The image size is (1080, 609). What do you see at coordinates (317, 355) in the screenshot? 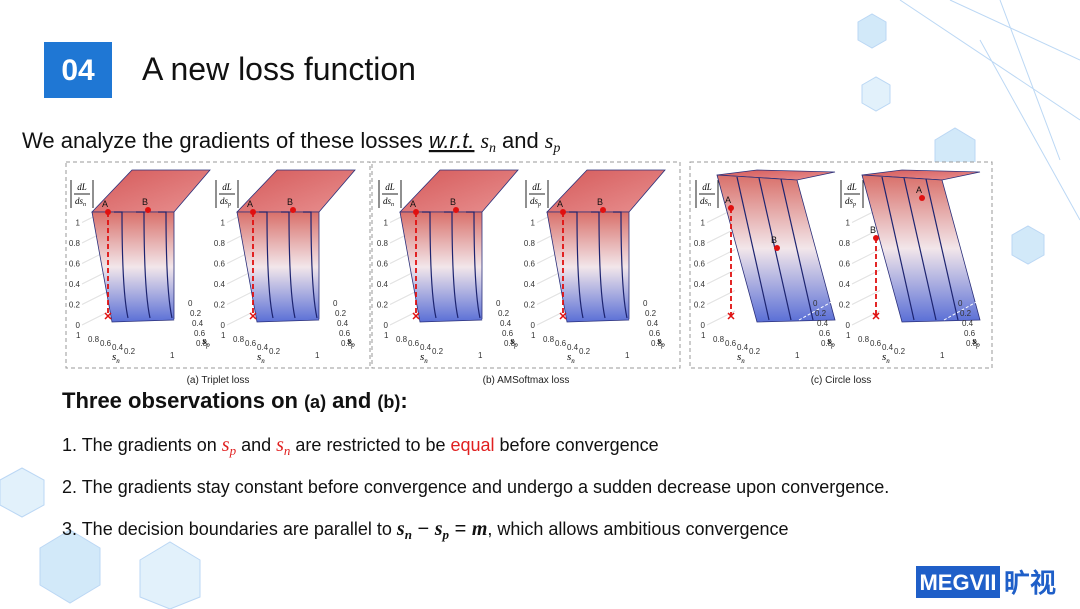
I see `sp-tick-label: 1` at bounding box center [317, 355].